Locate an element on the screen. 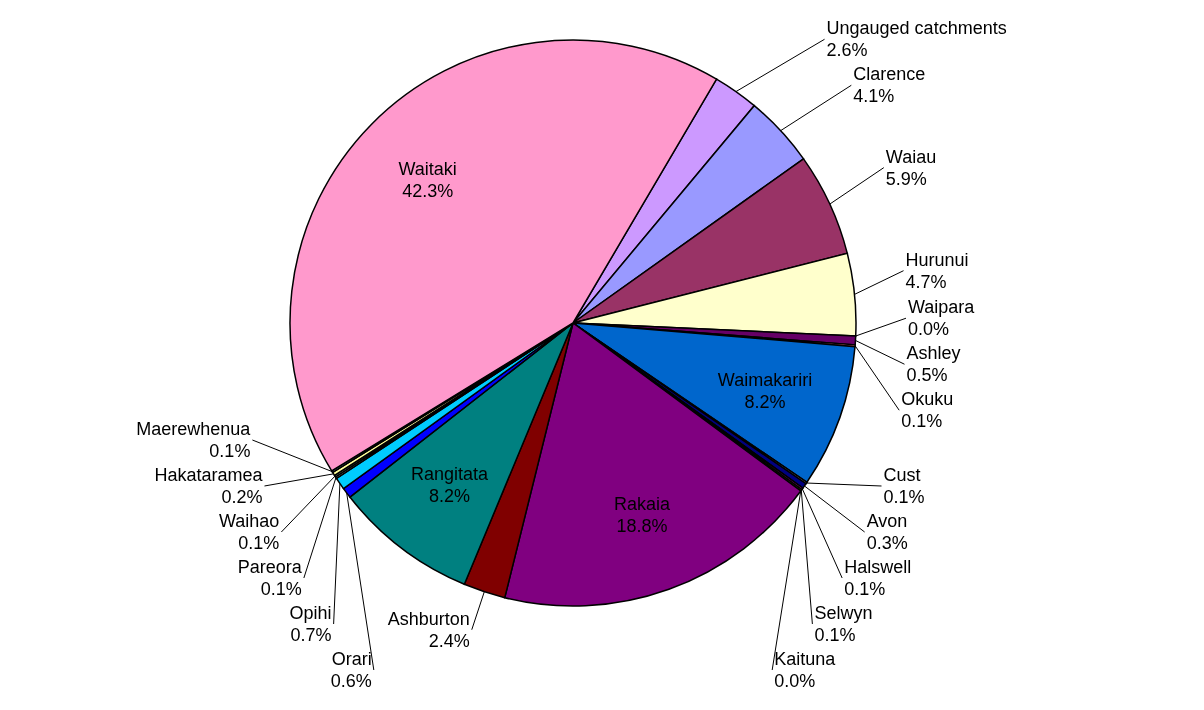 The width and height of the screenshot is (1204, 710). data-label: 0.6% is located at coordinates (351, 681).